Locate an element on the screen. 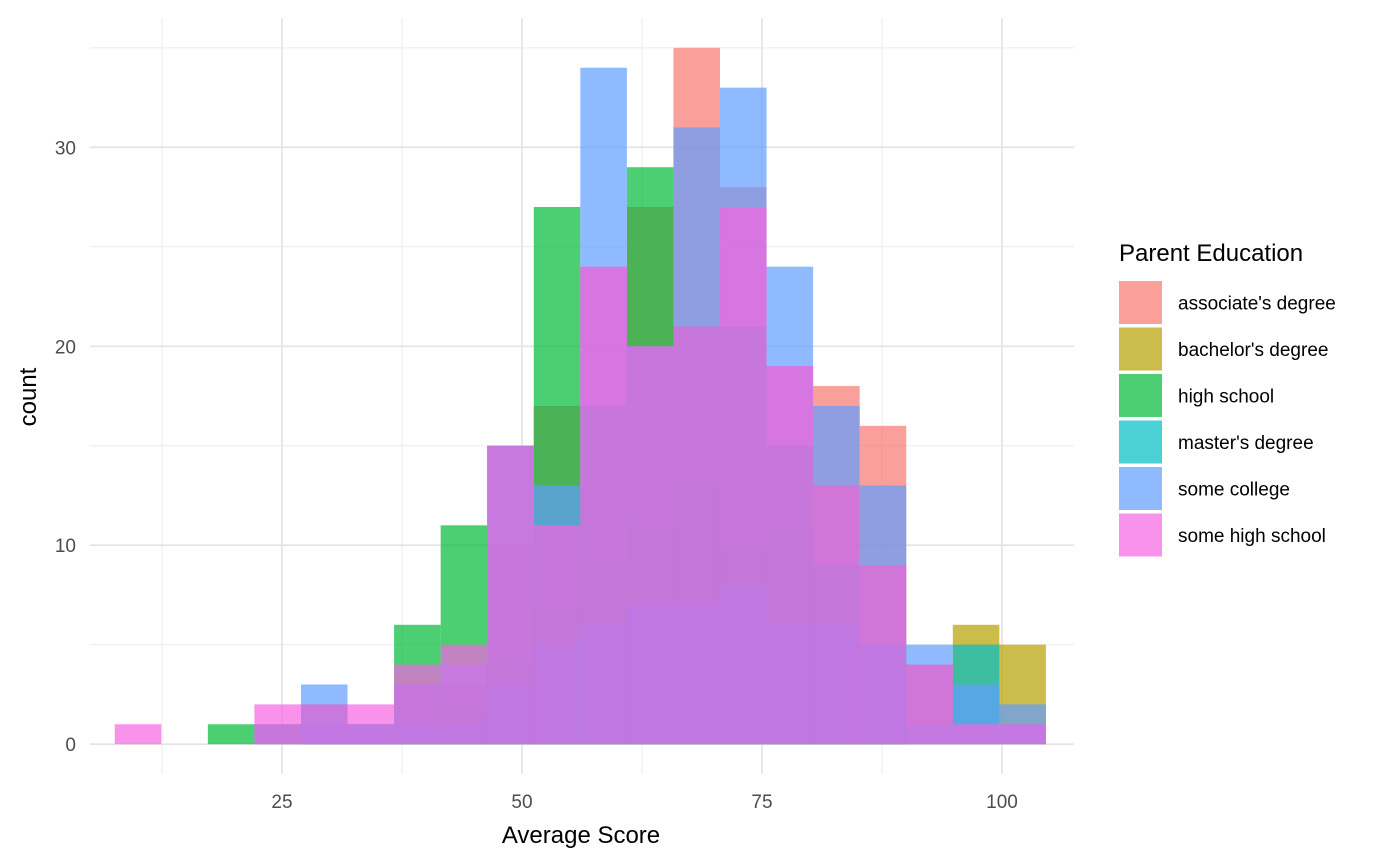 This screenshot has height=865, width=1400. y-tick-label: 30 is located at coordinates (65, 148).